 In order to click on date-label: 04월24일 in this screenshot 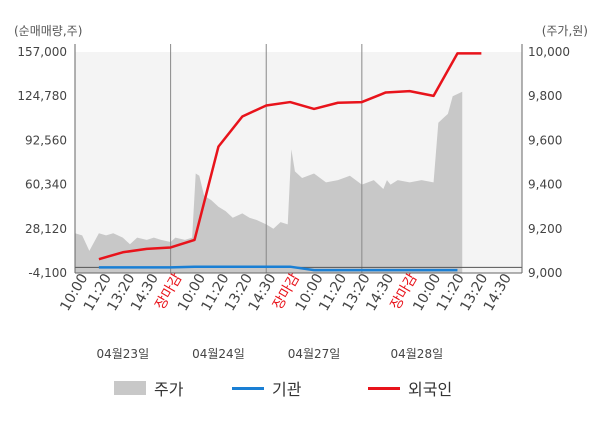, I will do `click(218, 354)`.